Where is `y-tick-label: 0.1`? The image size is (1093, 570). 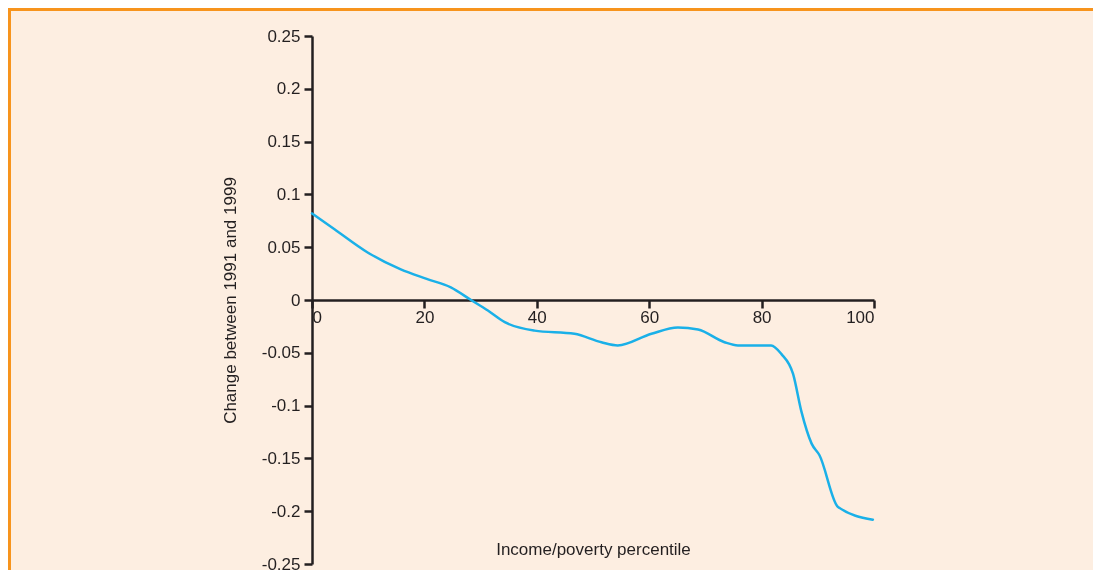 y-tick-label: 0.1 is located at coordinates (288, 194).